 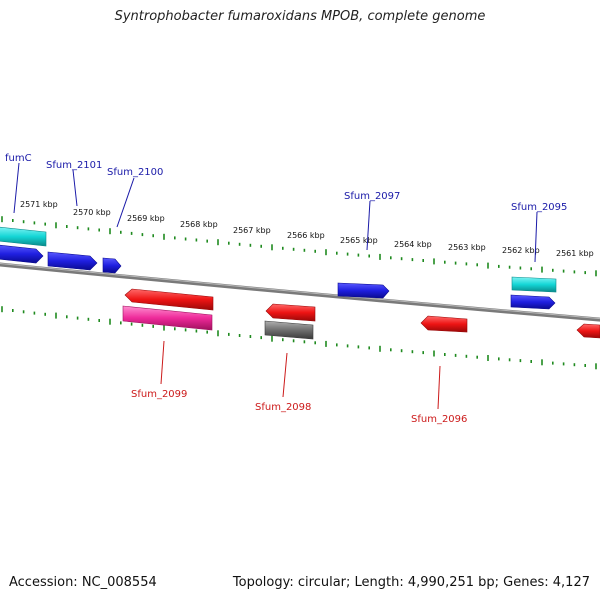 What do you see at coordinates (534, 284) in the screenshot?
I see `gene-Sfum_2095` at bounding box center [534, 284].